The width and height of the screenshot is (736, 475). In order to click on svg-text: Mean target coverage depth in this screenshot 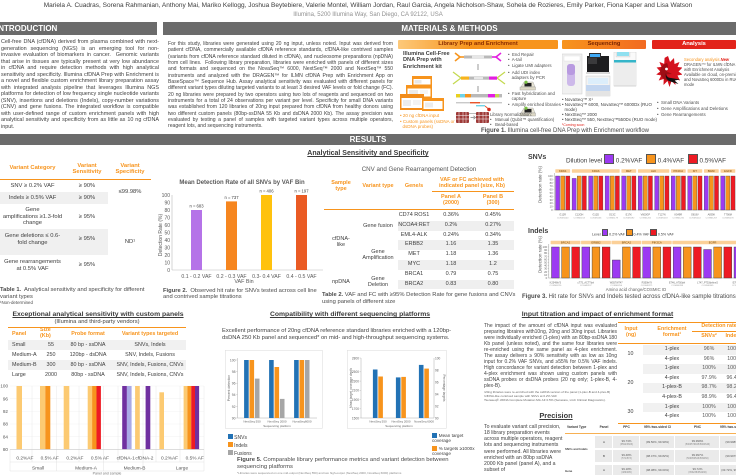, I will do `click(351, 388)`.